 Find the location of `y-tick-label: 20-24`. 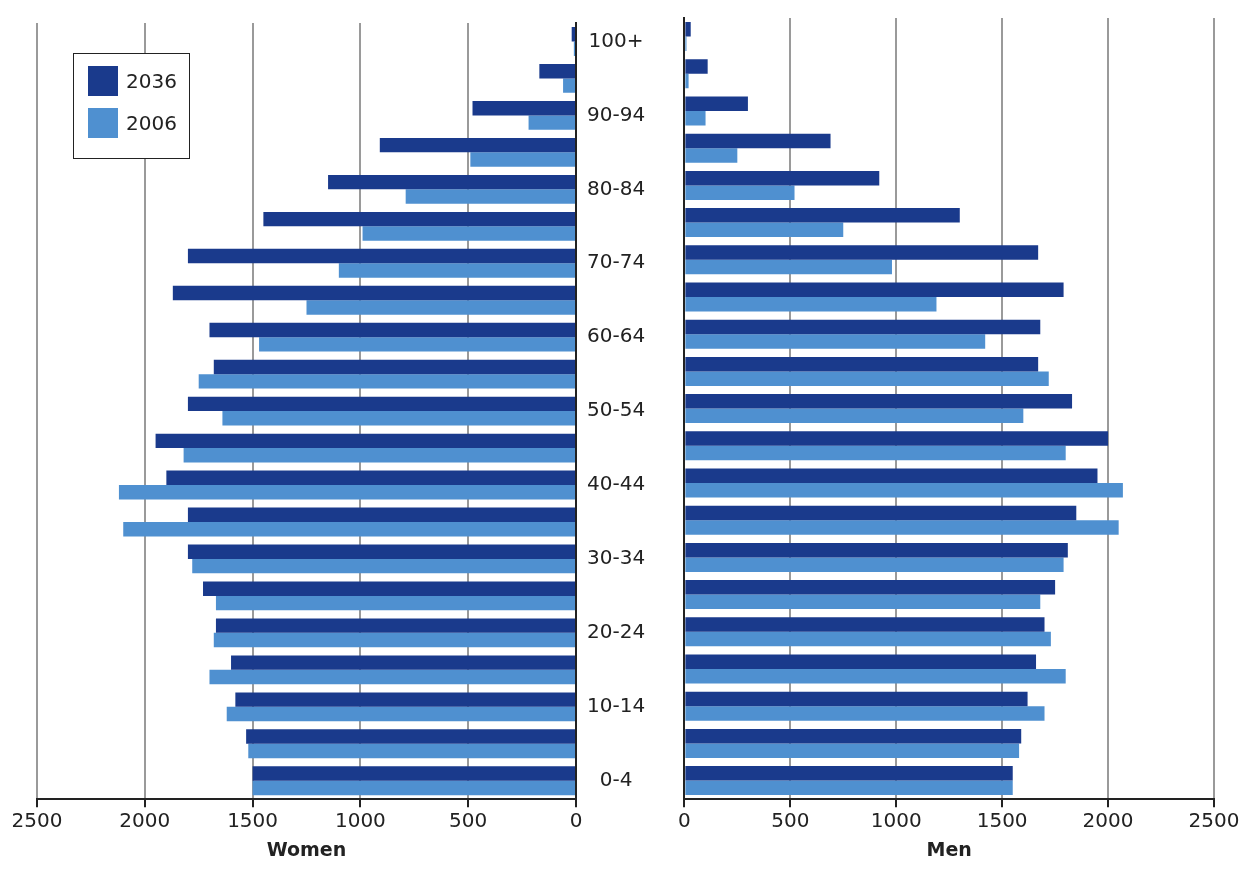

y-tick-label: 20-24 is located at coordinates (616, 631).